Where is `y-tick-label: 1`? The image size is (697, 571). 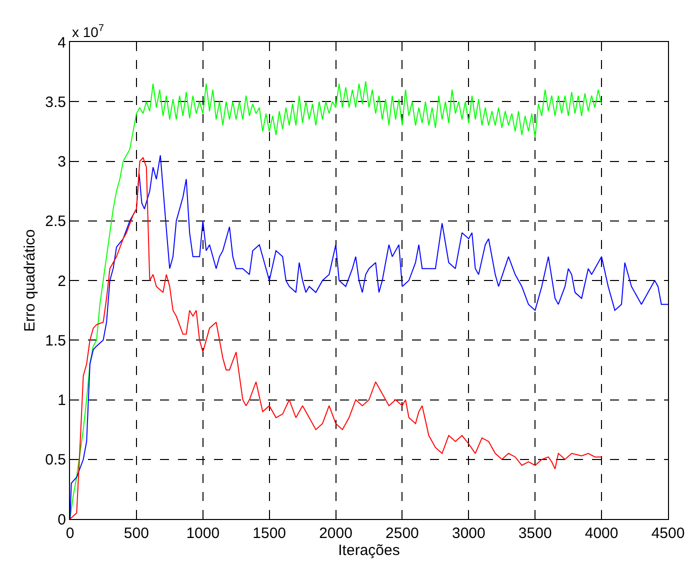
y-tick-label: 1 is located at coordinates (62, 400).